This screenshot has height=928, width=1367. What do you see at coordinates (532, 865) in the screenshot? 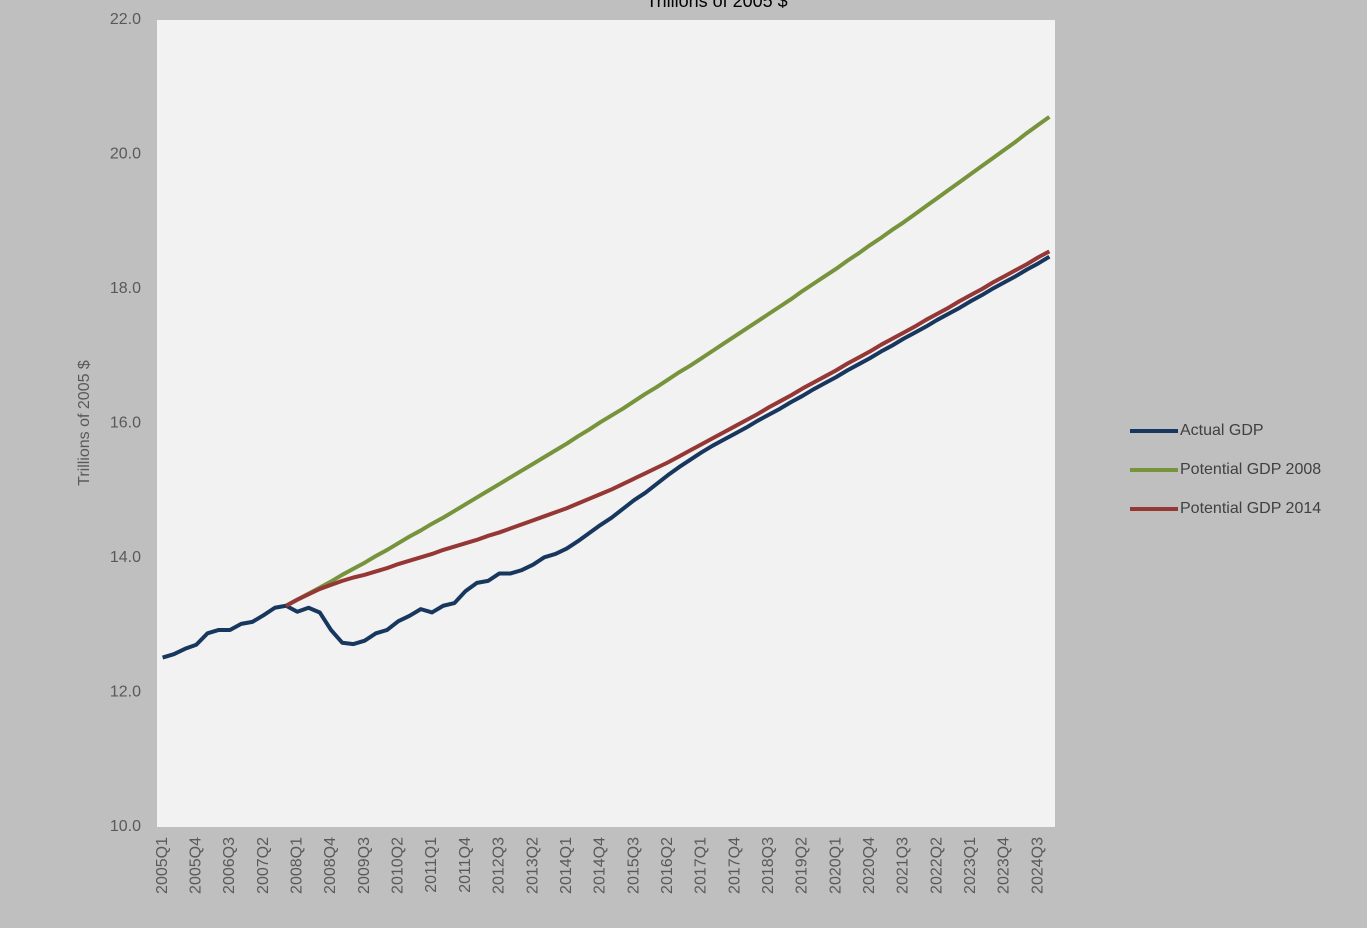
I see `x-tick-label: 2013Q2` at bounding box center [532, 865].